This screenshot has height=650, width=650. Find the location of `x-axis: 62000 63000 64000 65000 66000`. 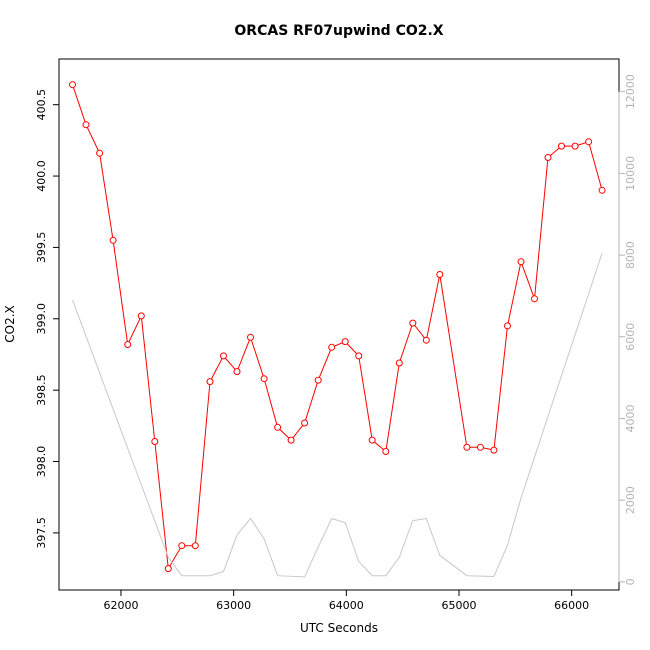

x-axis: 62000 63000 64000 65000 66000 is located at coordinates (346, 600).